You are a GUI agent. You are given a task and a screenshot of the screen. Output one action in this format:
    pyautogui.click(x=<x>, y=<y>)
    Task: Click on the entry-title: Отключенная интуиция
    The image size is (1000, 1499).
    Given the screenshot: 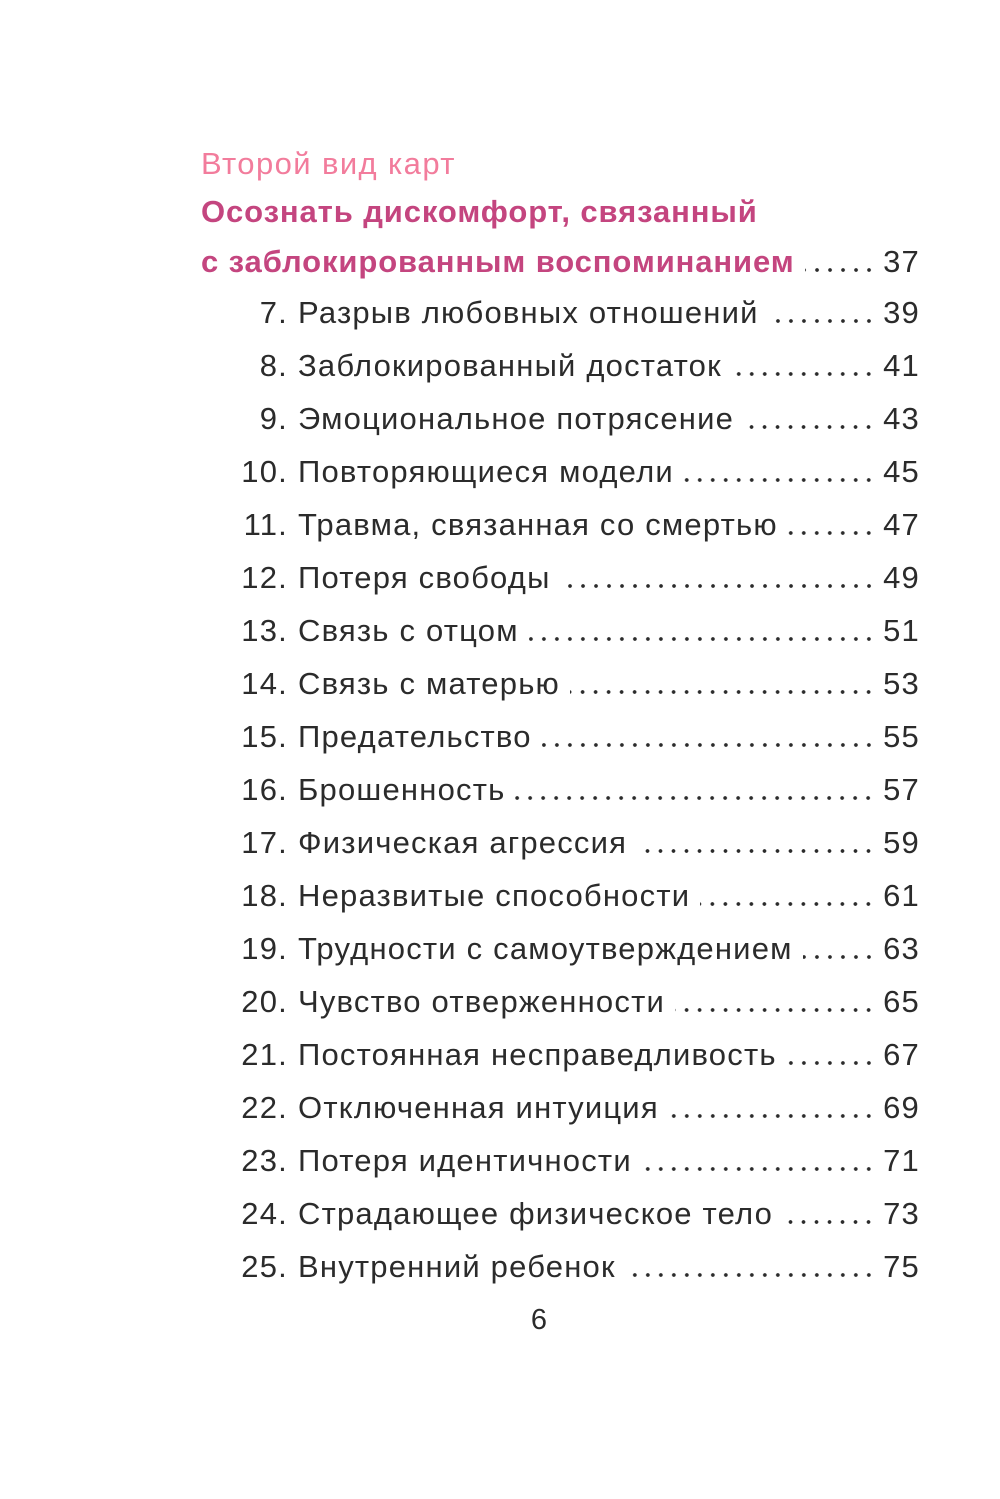 What is the action you would take?
    pyautogui.click(x=478, y=1107)
    